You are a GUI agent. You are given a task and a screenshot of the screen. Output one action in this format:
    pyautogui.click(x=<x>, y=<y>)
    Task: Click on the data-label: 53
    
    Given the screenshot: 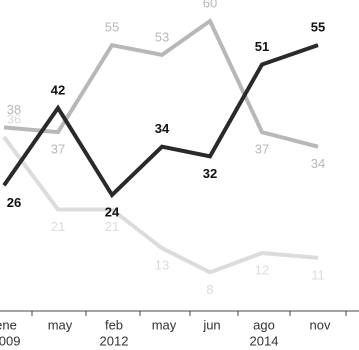 What is the action you would take?
    pyautogui.click(x=162, y=36)
    